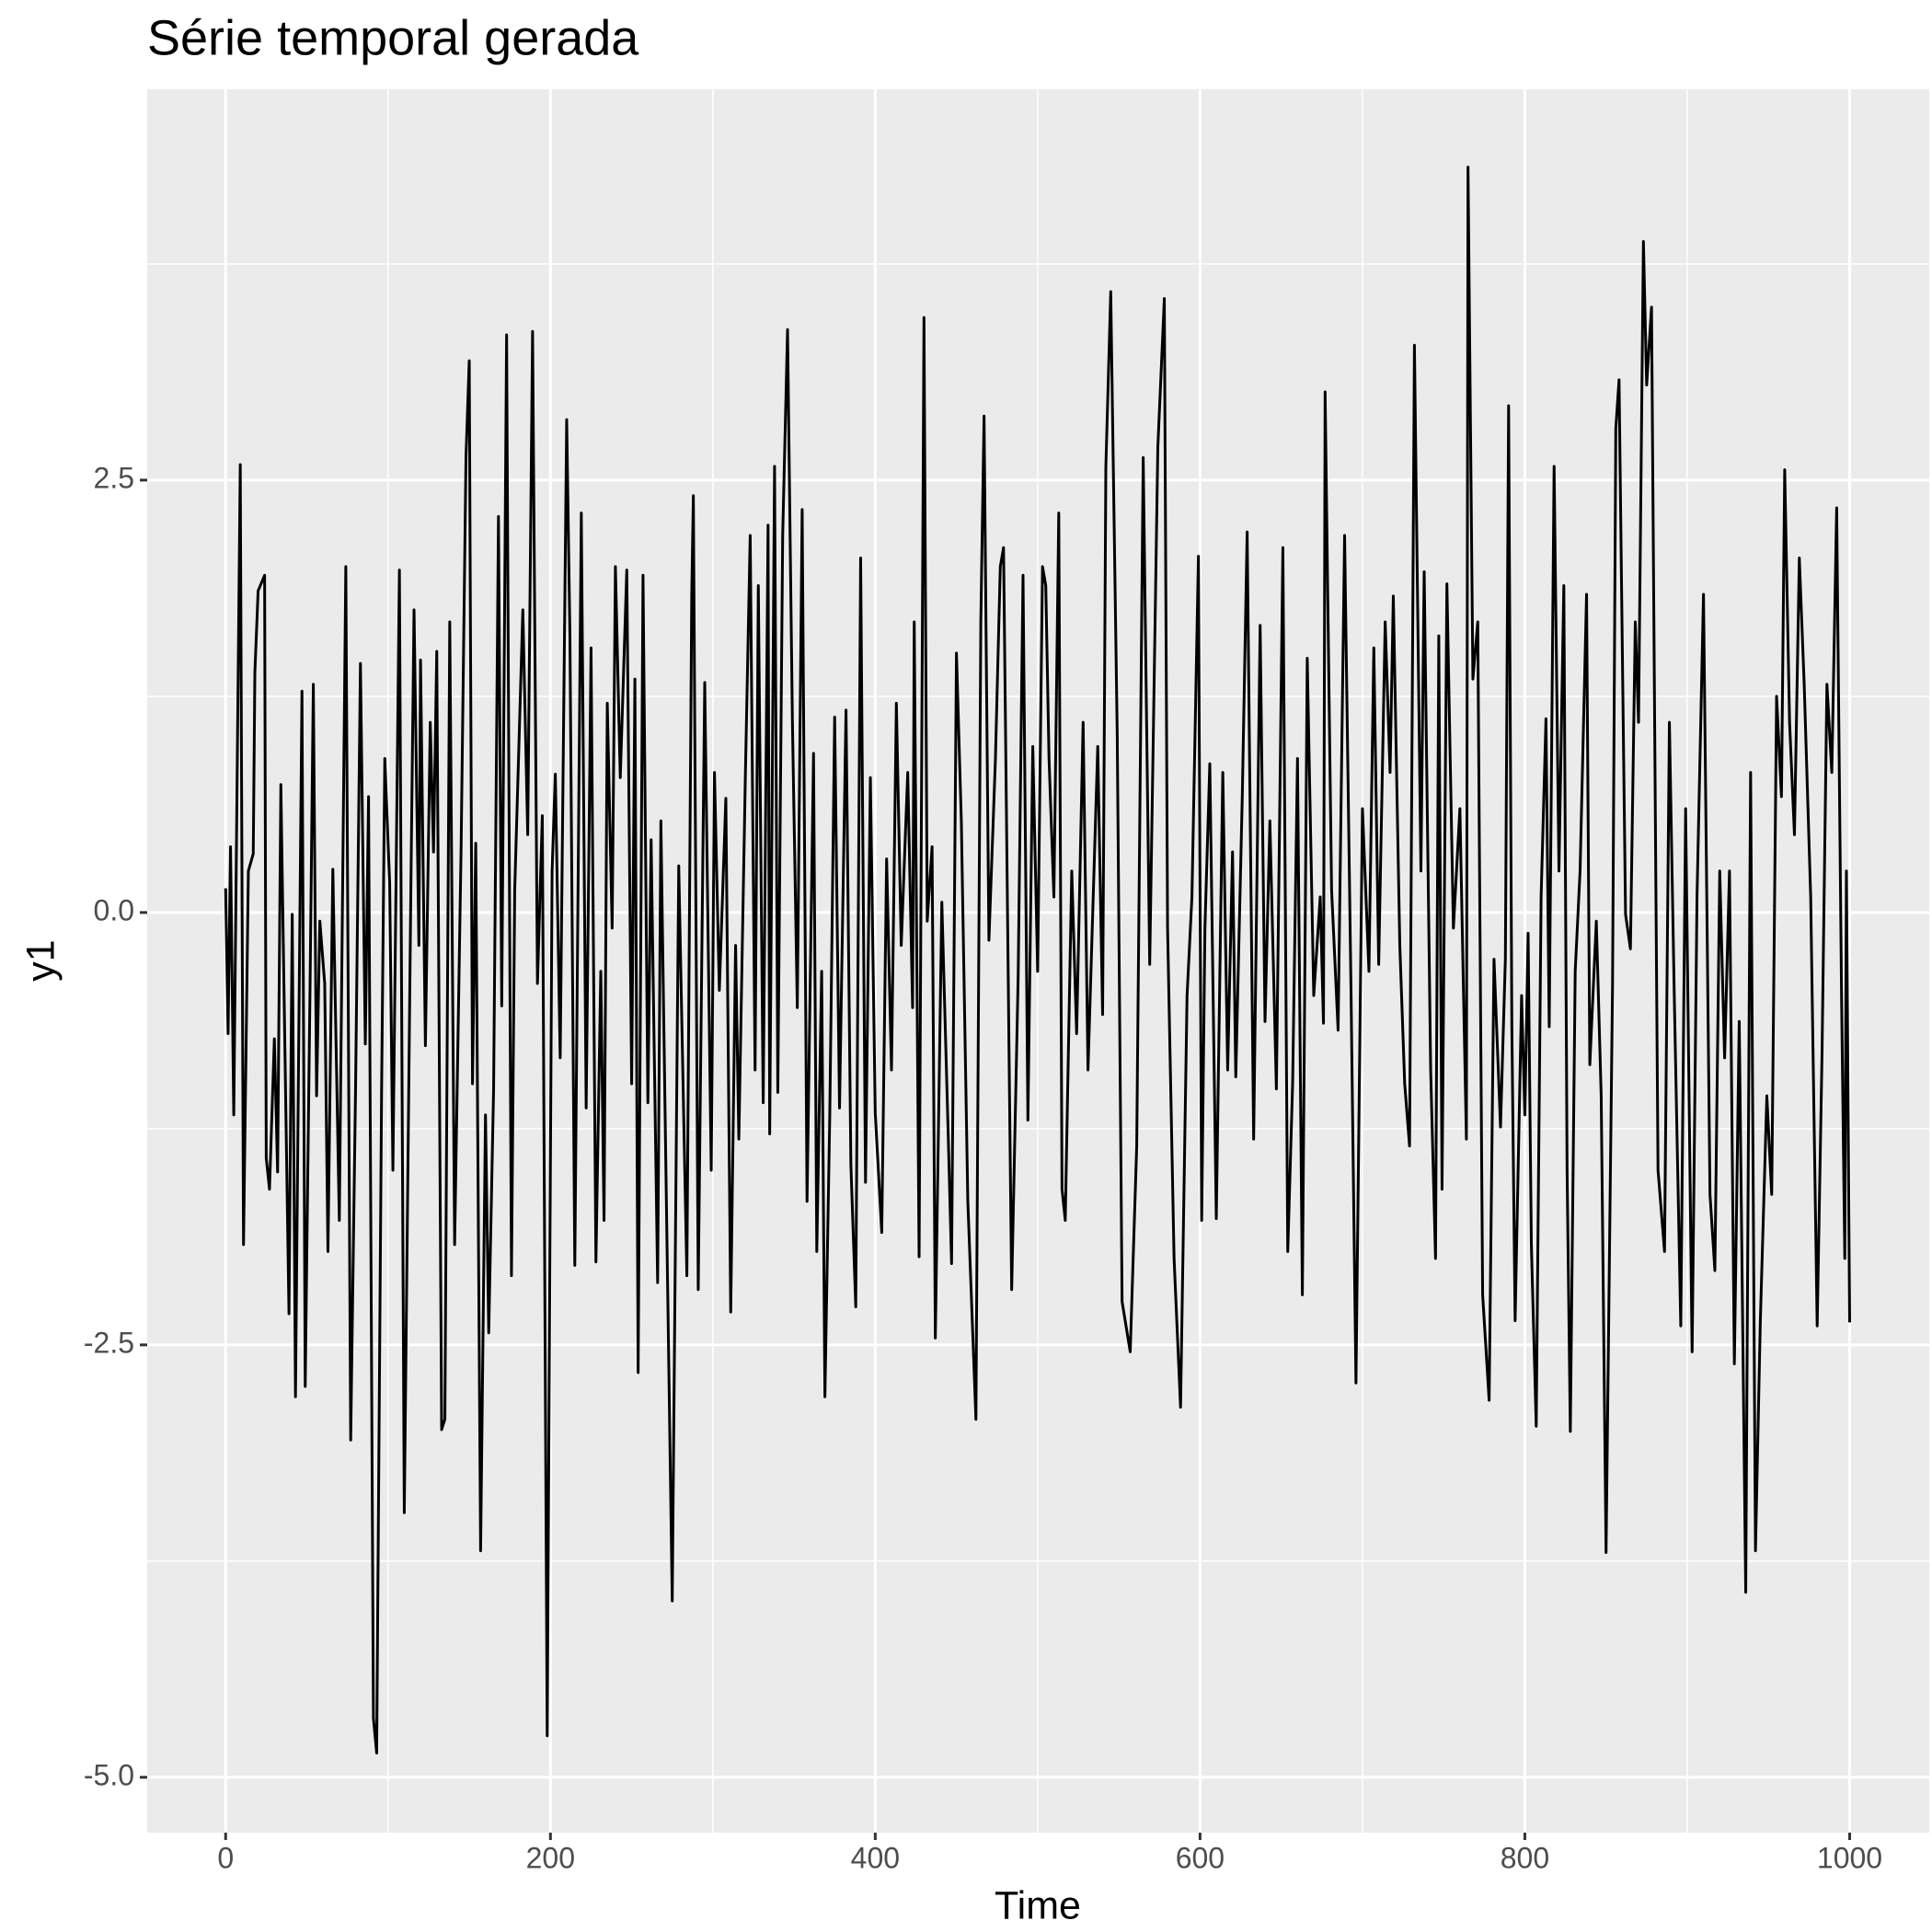  I want to click on x-tick-label: 200, so click(550, 1857).